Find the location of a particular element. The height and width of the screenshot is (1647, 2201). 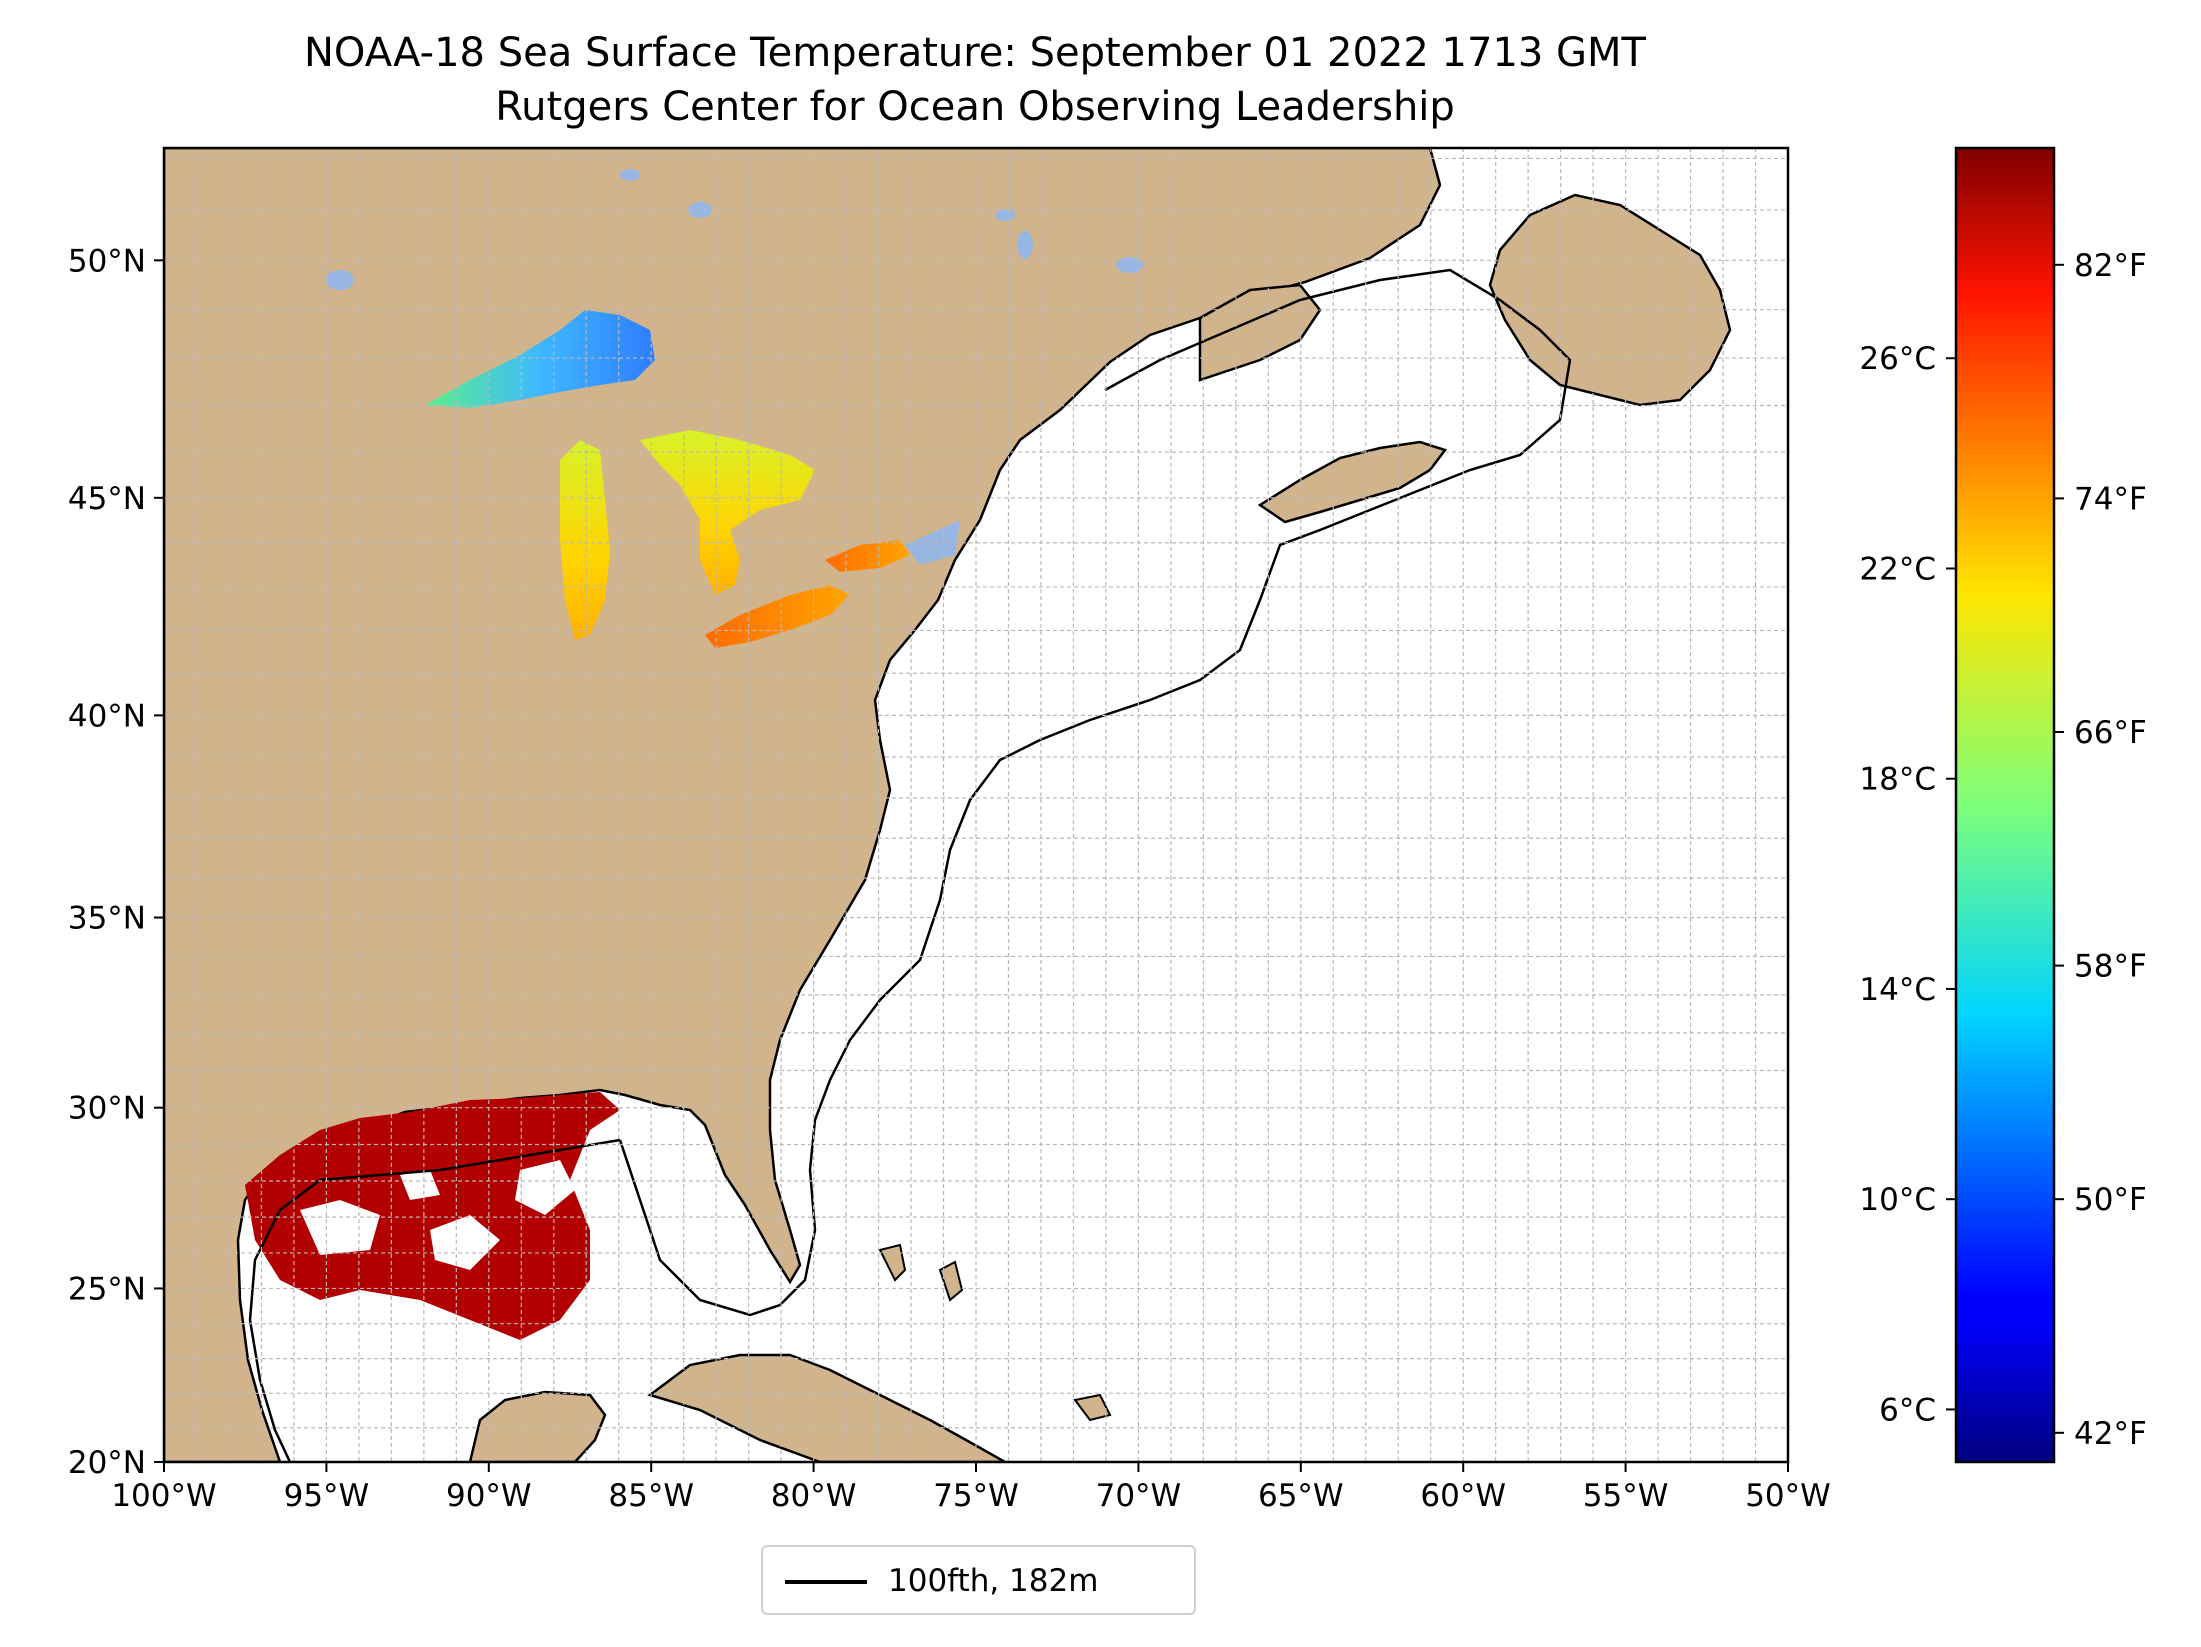

colorbar-c-label: 10°C is located at coordinates (1897, 1200).